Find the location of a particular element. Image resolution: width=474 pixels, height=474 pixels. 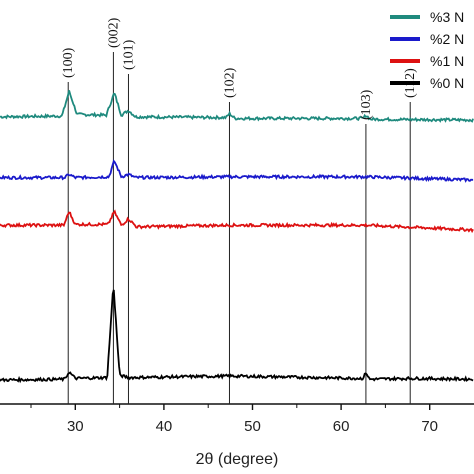

legend: %3 N %2 N %1 N %0 N is located at coordinates (427, 50).